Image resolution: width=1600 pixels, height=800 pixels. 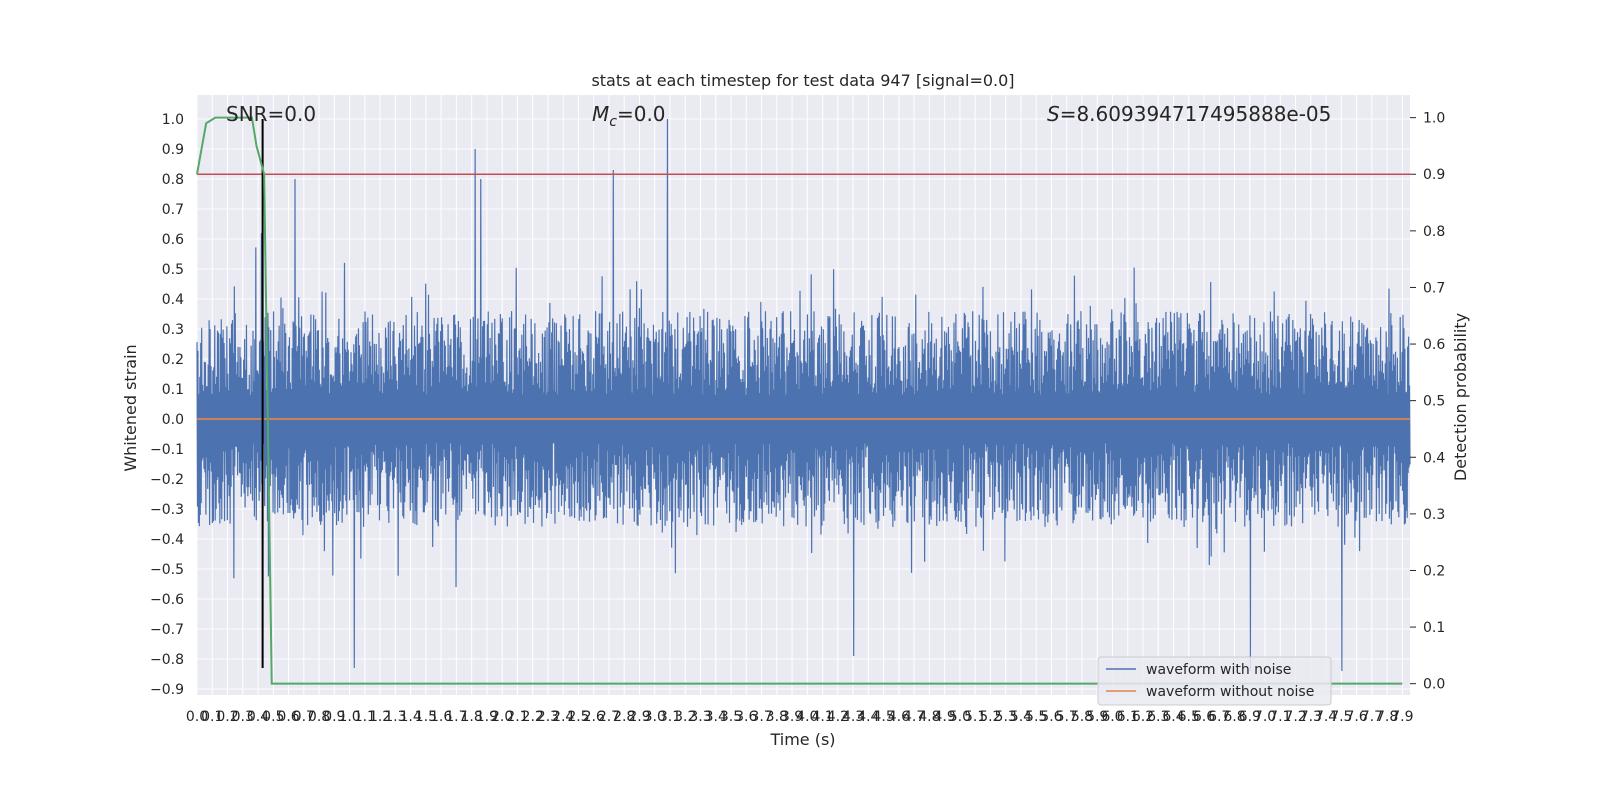 What do you see at coordinates (853, 717) in the screenshot?
I see `x-tick-label: 4.3` at bounding box center [853, 717].